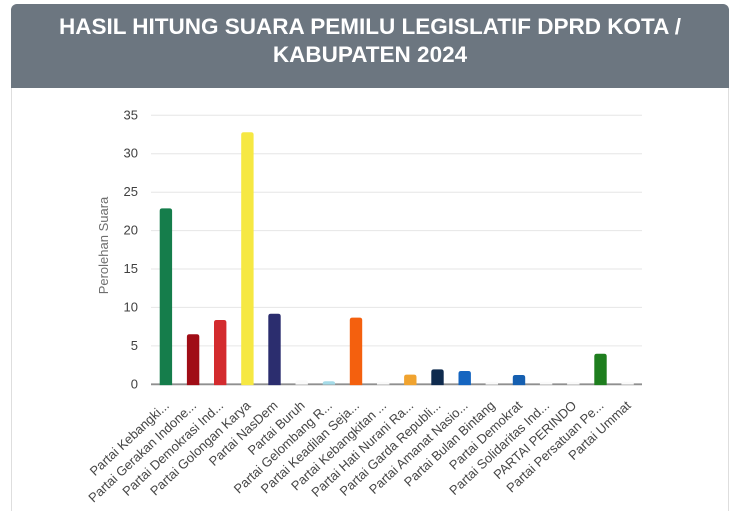 The height and width of the screenshot is (516, 750). What do you see at coordinates (103, 245) in the screenshot?
I see `svg-text: Perolehan Suara` at bounding box center [103, 245].